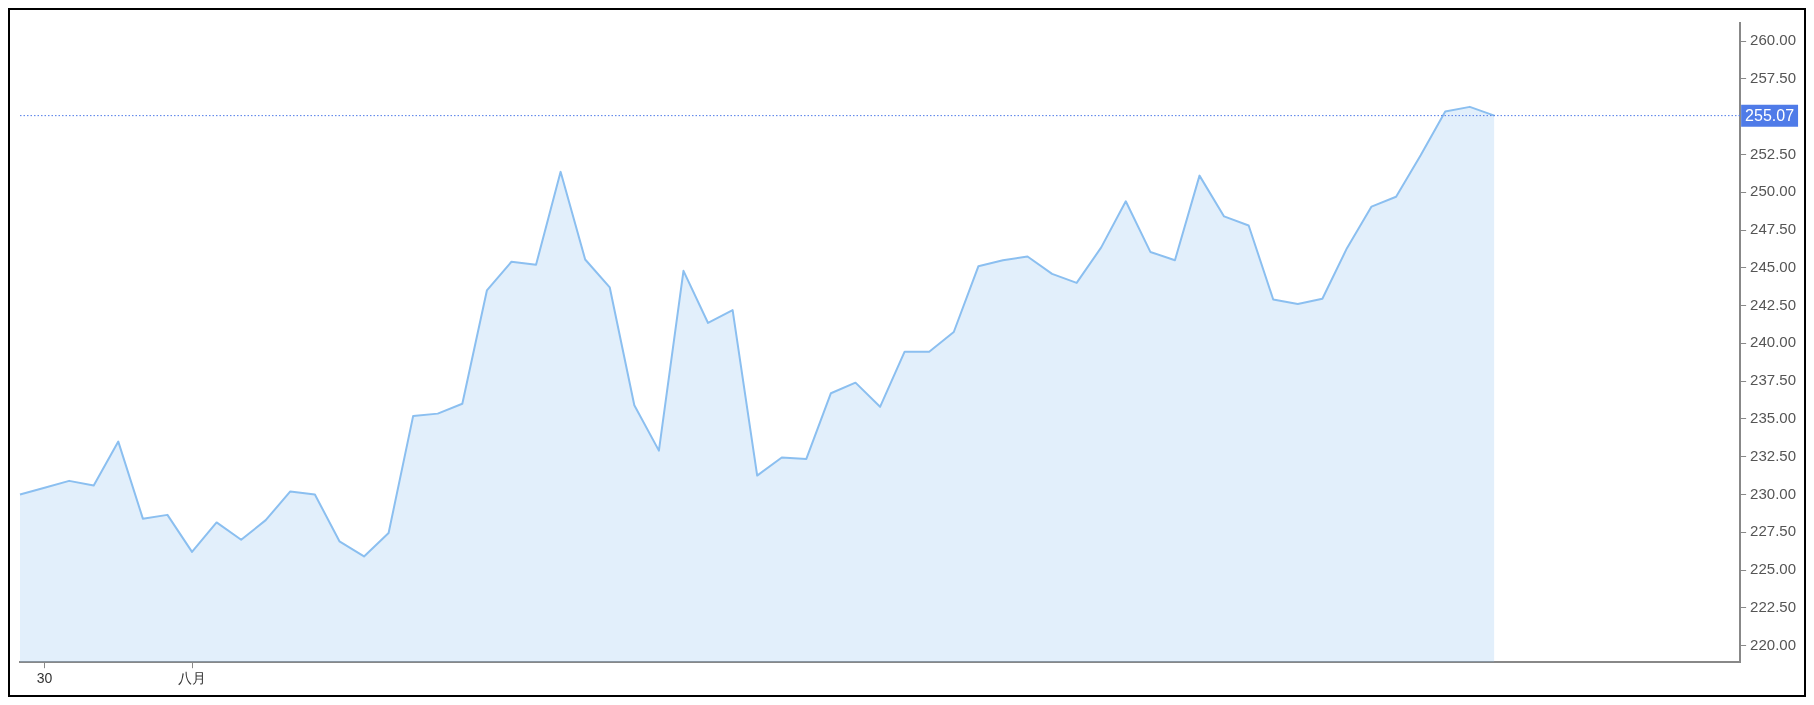 The image size is (1814, 705). What do you see at coordinates (1773, 493) in the screenshot?
I see `y-tick-label: 230.00` at bounding box center [1773, 493].